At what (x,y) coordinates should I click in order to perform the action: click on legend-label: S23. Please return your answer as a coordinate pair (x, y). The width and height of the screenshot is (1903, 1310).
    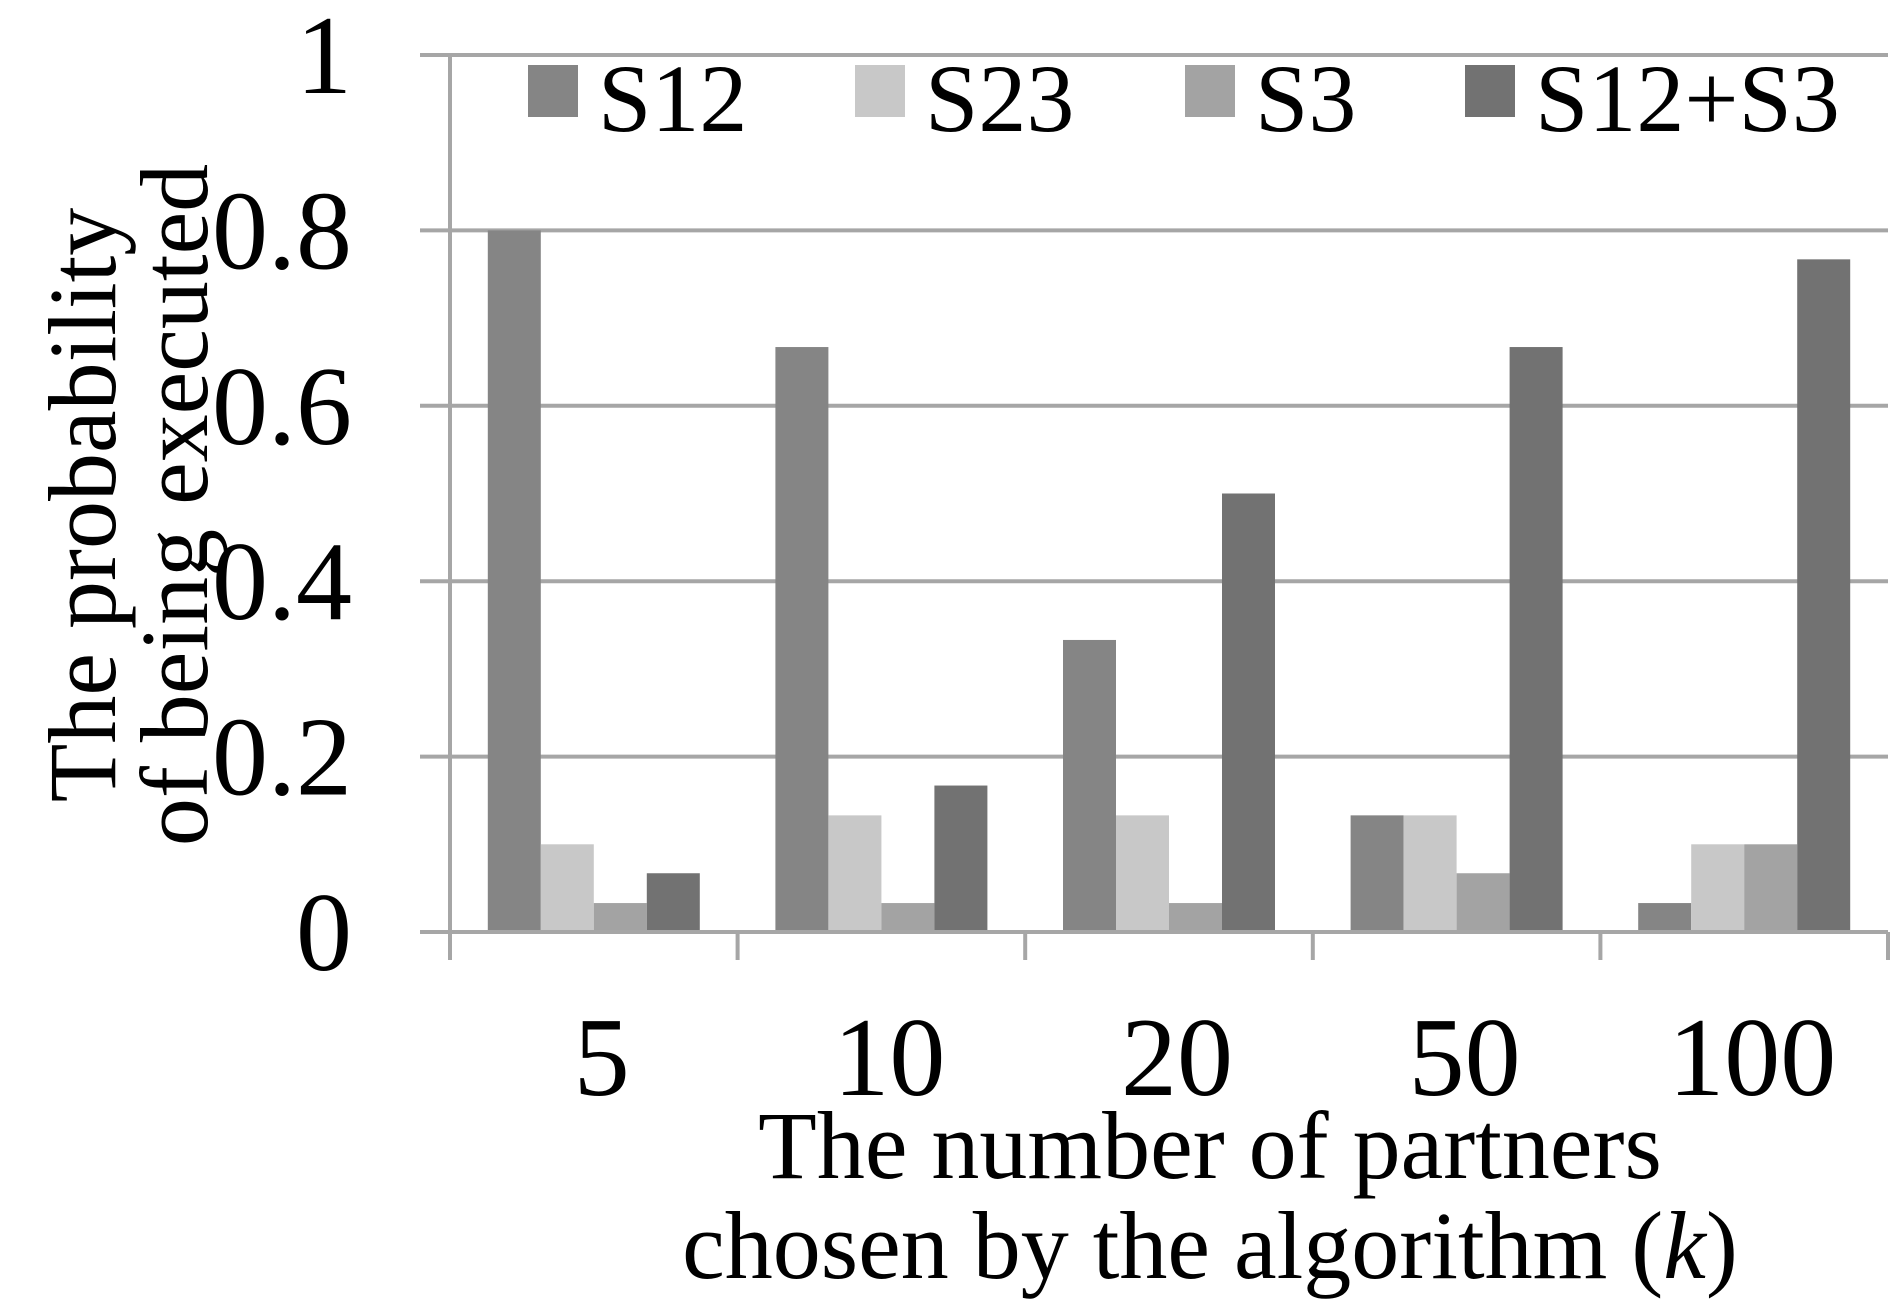
    Looking at the image, I should click on (999, 98).